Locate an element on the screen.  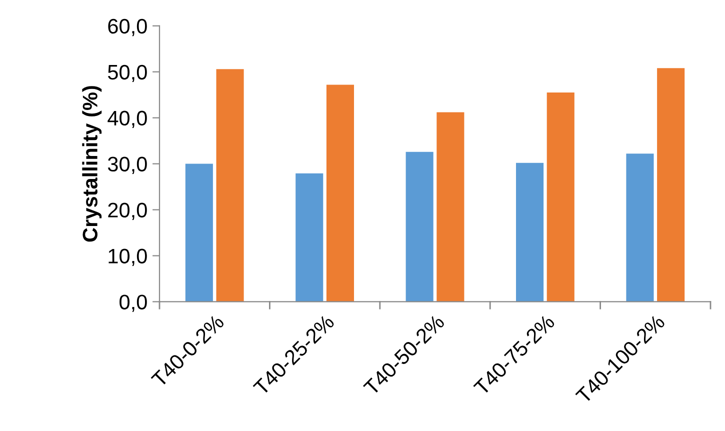
y-axis-title: Crystallinity (%) is located at coordinates (92, 164).